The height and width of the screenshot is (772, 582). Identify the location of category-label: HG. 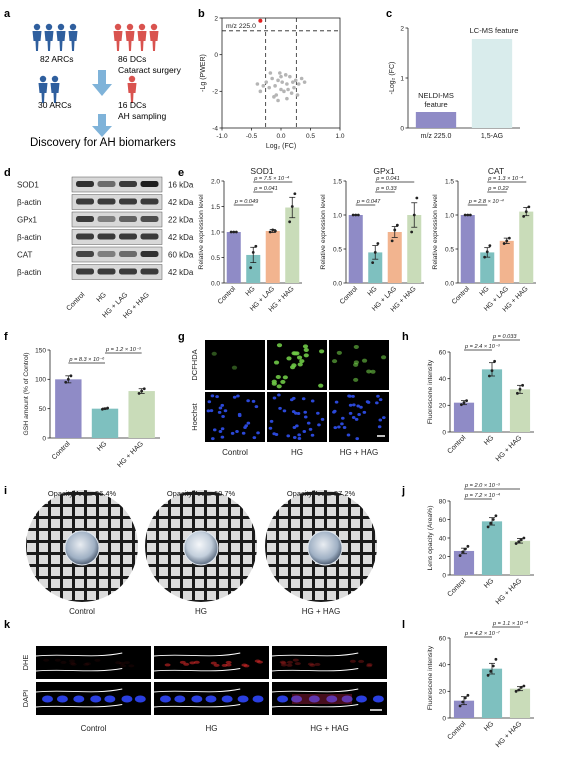
(489, 726).